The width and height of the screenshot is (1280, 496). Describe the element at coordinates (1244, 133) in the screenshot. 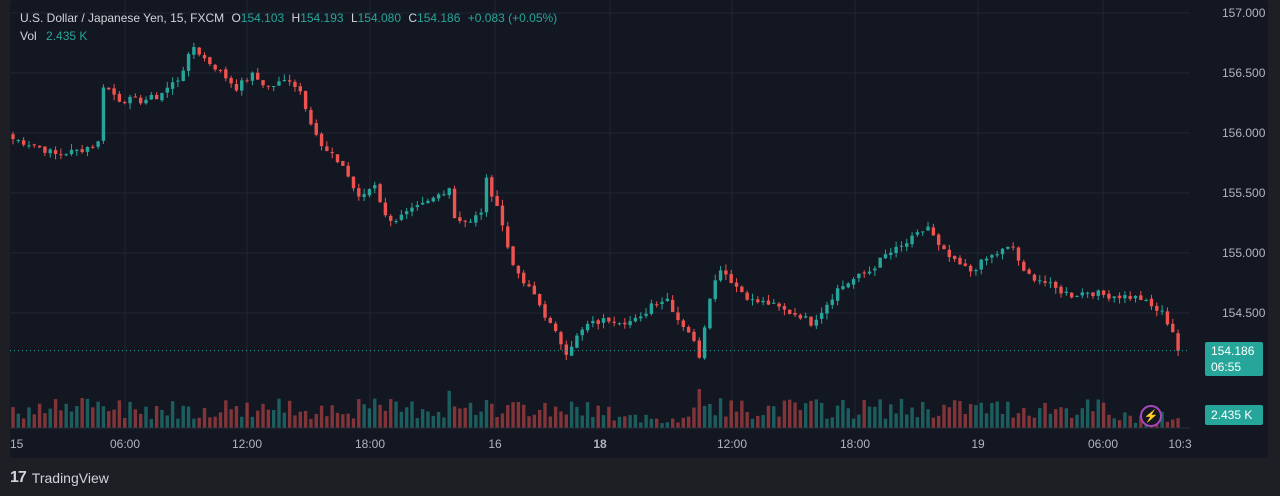

I see `price-tick-label: 156.000` at that location.